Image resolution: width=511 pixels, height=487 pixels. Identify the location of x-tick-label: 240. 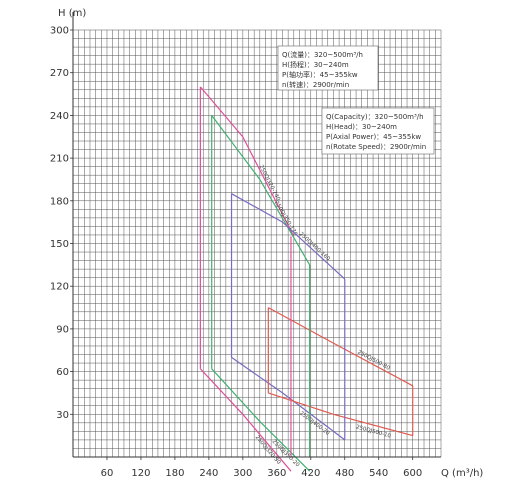
(208, 473).